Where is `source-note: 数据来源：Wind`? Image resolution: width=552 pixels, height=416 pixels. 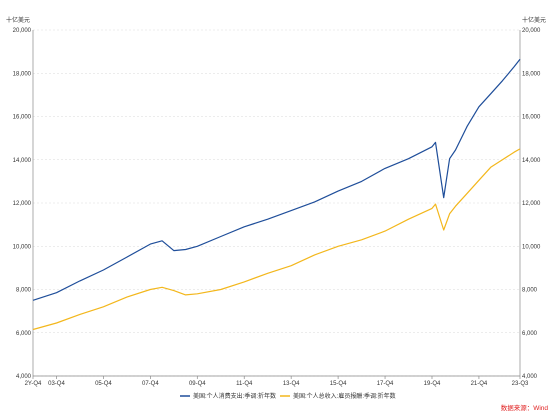
source-note: 数据来源：Wind is located at coordinates (525, 407).